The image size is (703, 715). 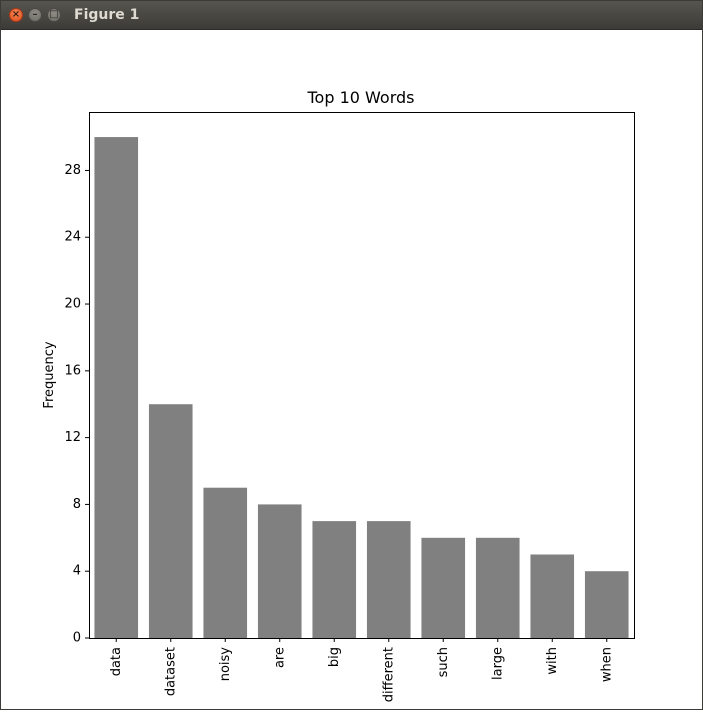 I want to click on y-tick-label: 28, so click(x=72, y=170).